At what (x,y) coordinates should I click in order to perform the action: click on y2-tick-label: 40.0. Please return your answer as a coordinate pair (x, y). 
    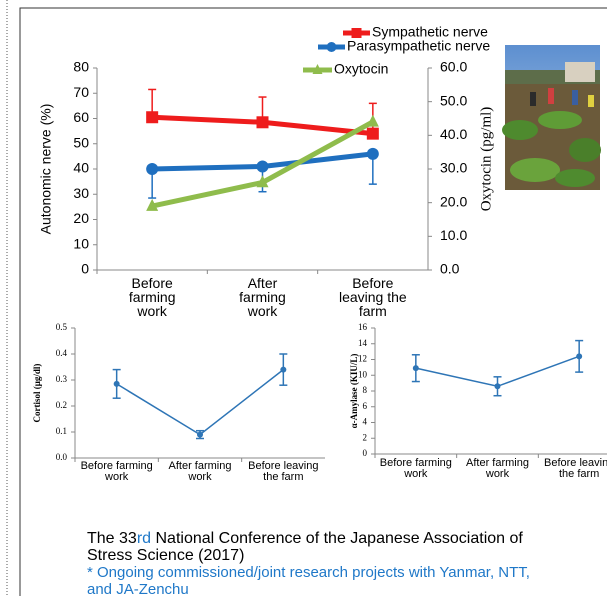
    Looking at the image, I should click on (453, 134).